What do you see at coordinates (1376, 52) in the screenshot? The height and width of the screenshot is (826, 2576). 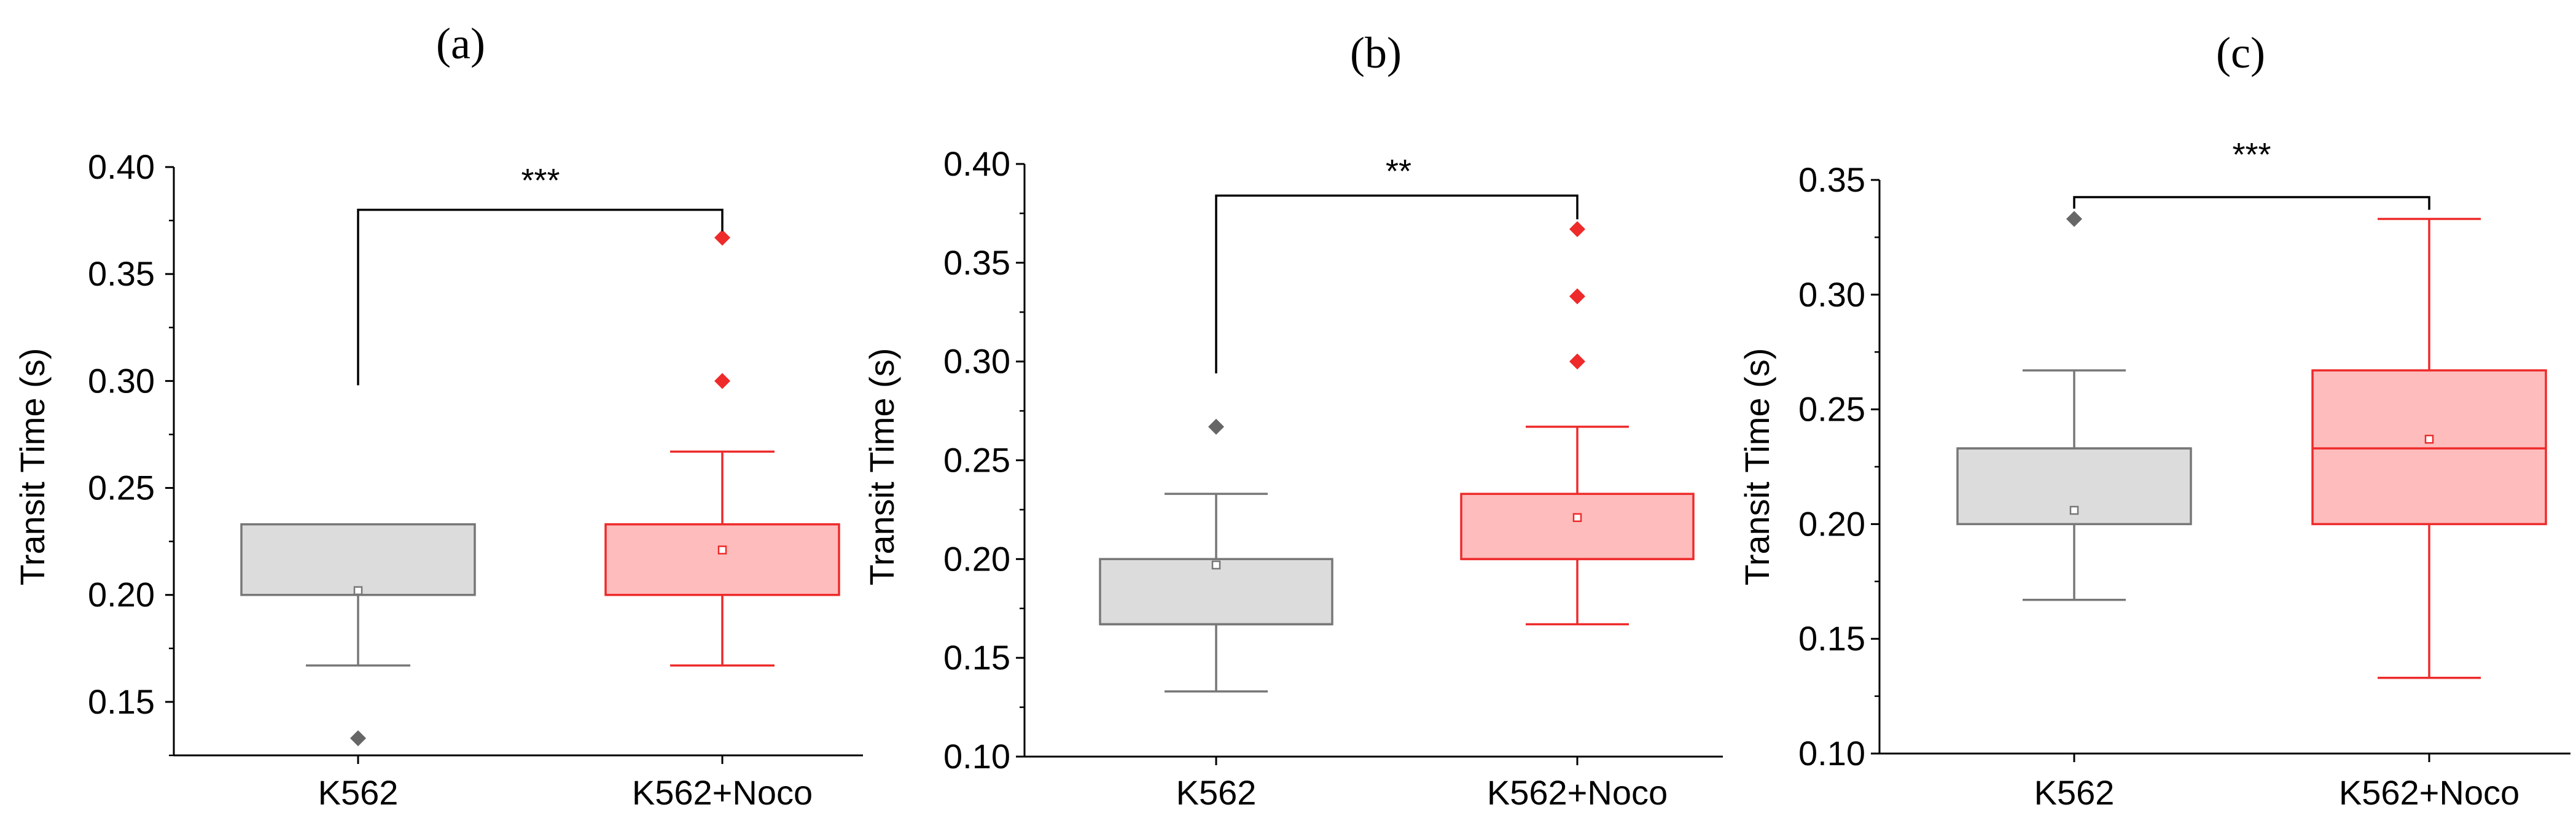 I see `panel-label: (b)` at bounding box center [1376, 52].